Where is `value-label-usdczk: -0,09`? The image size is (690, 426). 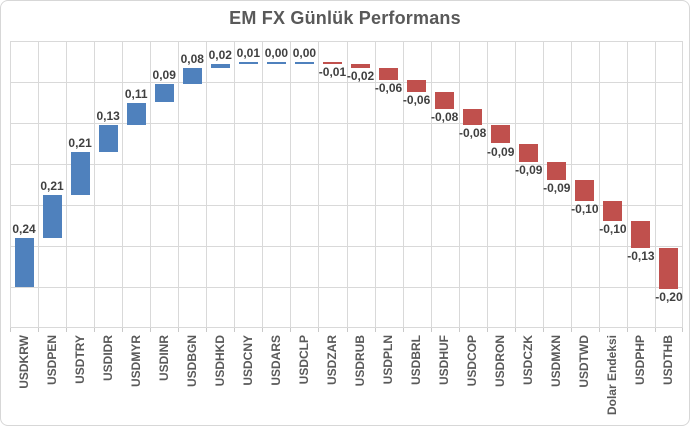 value-label-usdczk: -0,09 is located at coordinates (529, 169).